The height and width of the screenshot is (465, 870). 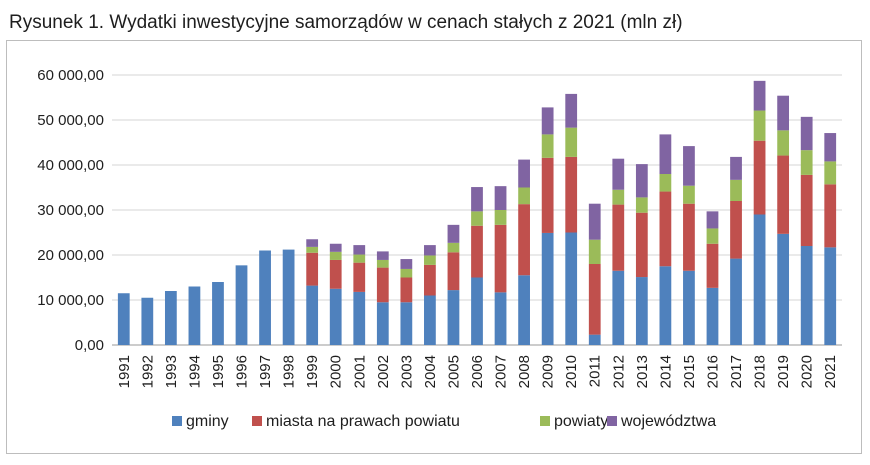 What do you see at coordinates (668, 421) in the screenshot?
I see `legend-label: województwa` at bounding box center [668, 421].